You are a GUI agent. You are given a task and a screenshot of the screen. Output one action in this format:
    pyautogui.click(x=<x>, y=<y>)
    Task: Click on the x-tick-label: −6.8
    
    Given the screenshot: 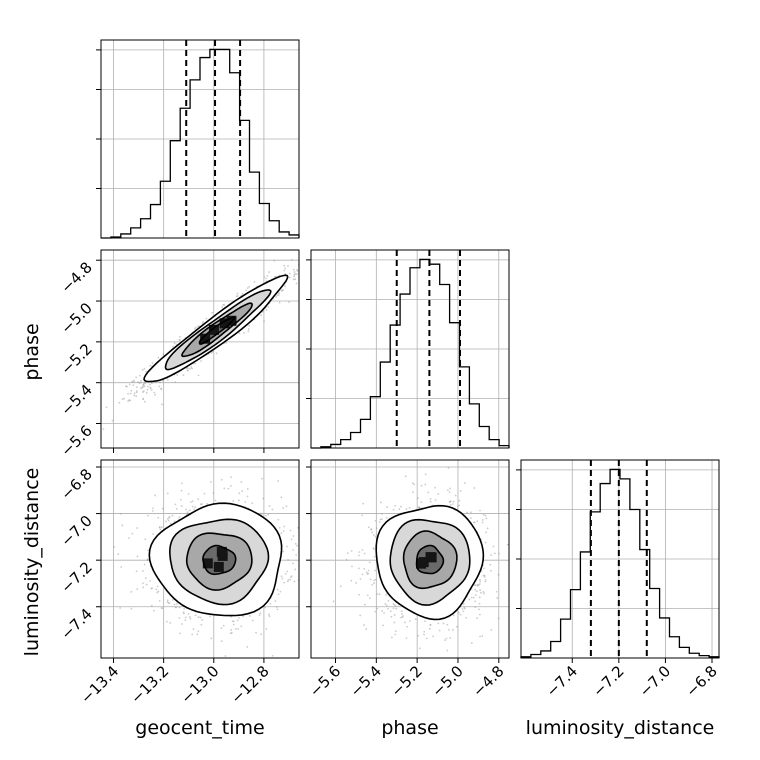 What is the action you would take?
    pyautogui.click(x=701, y=681)
    